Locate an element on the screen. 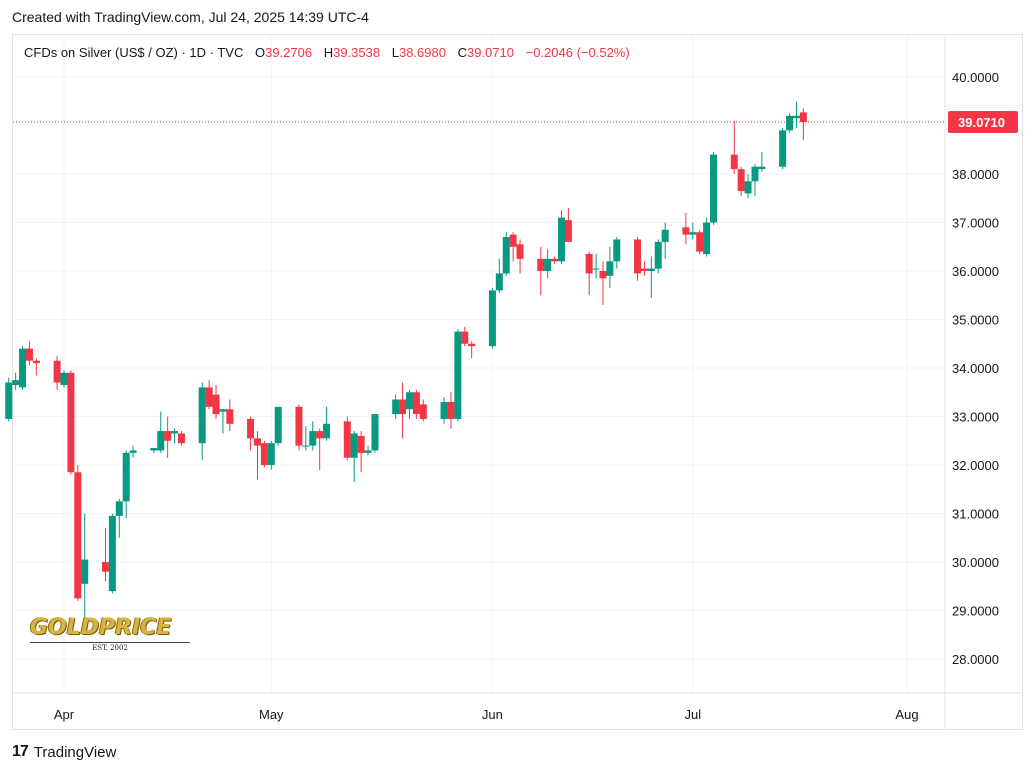 This screenshot has height=775, width=1036. y-tick-label: 36.0000 is located at coordinates (975, 271).